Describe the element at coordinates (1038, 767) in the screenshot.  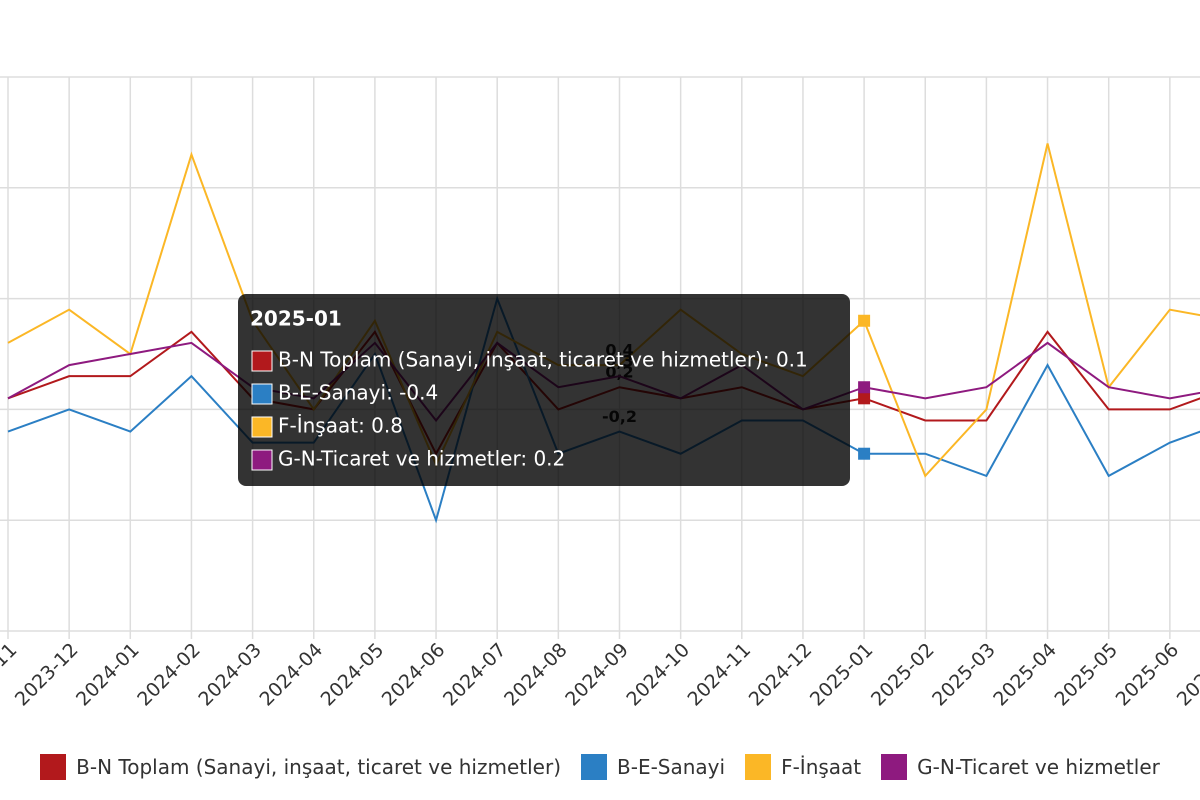
I see `legend-label: G-N-Ticaret ve hizmetler` at that location.